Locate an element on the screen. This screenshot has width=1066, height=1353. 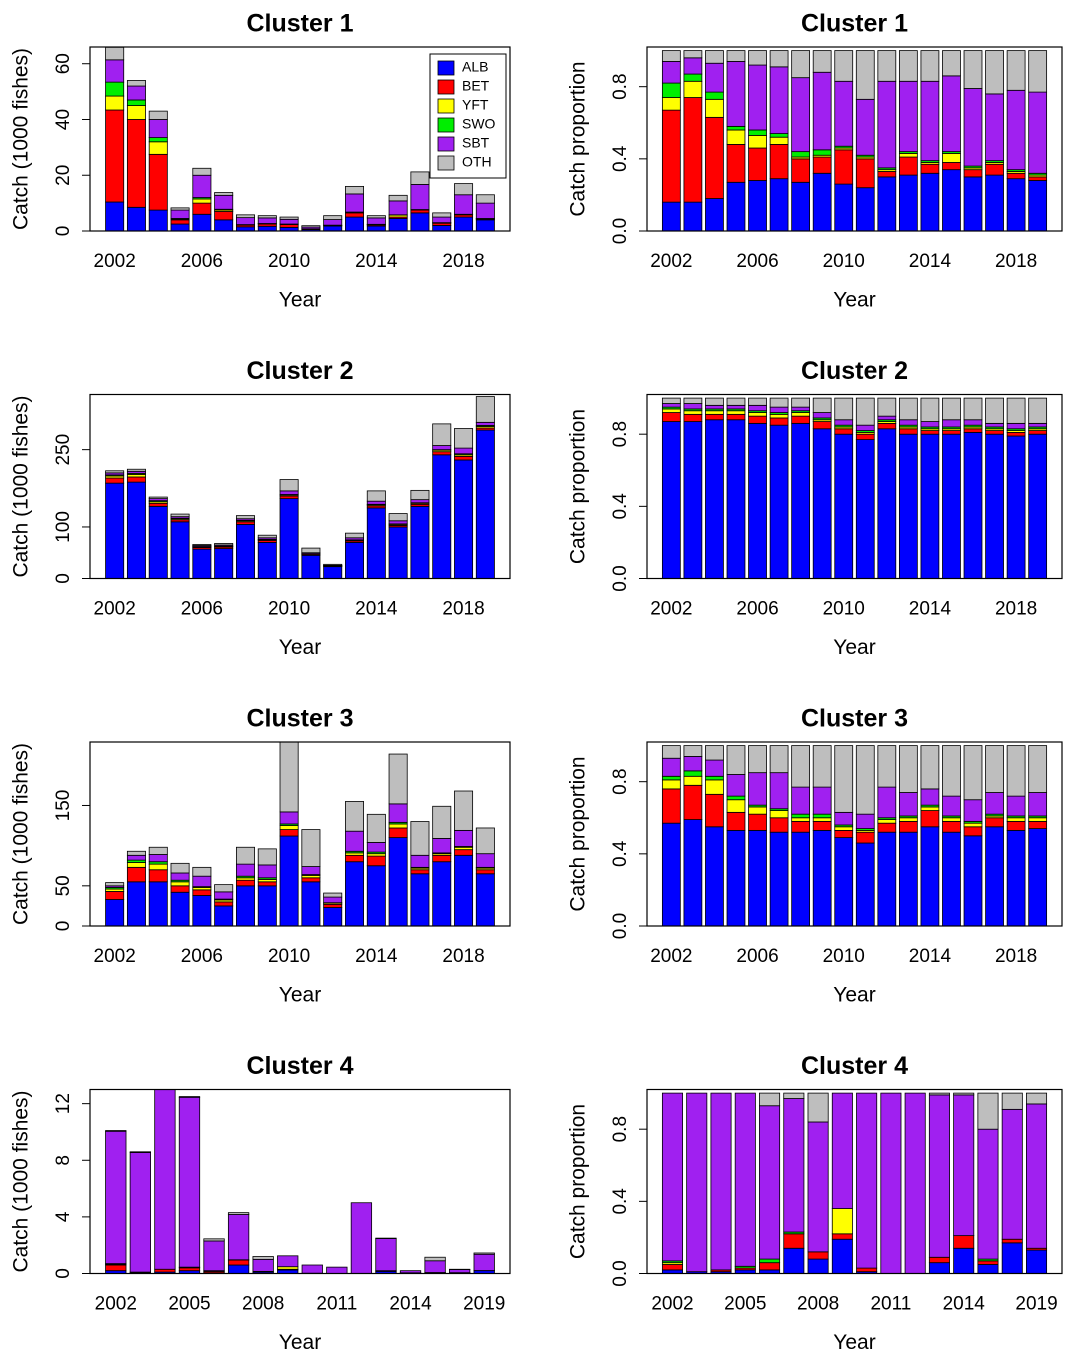
y-tick-label: 100 is located at coordinates (63, 527).